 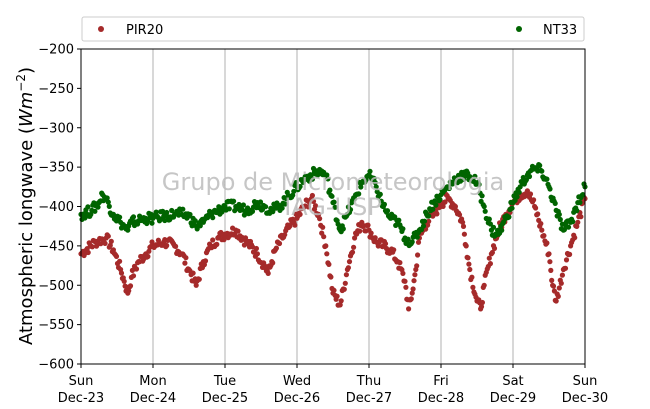 I want to click on x-tick-day: Thu, so click(x=368, y=381).